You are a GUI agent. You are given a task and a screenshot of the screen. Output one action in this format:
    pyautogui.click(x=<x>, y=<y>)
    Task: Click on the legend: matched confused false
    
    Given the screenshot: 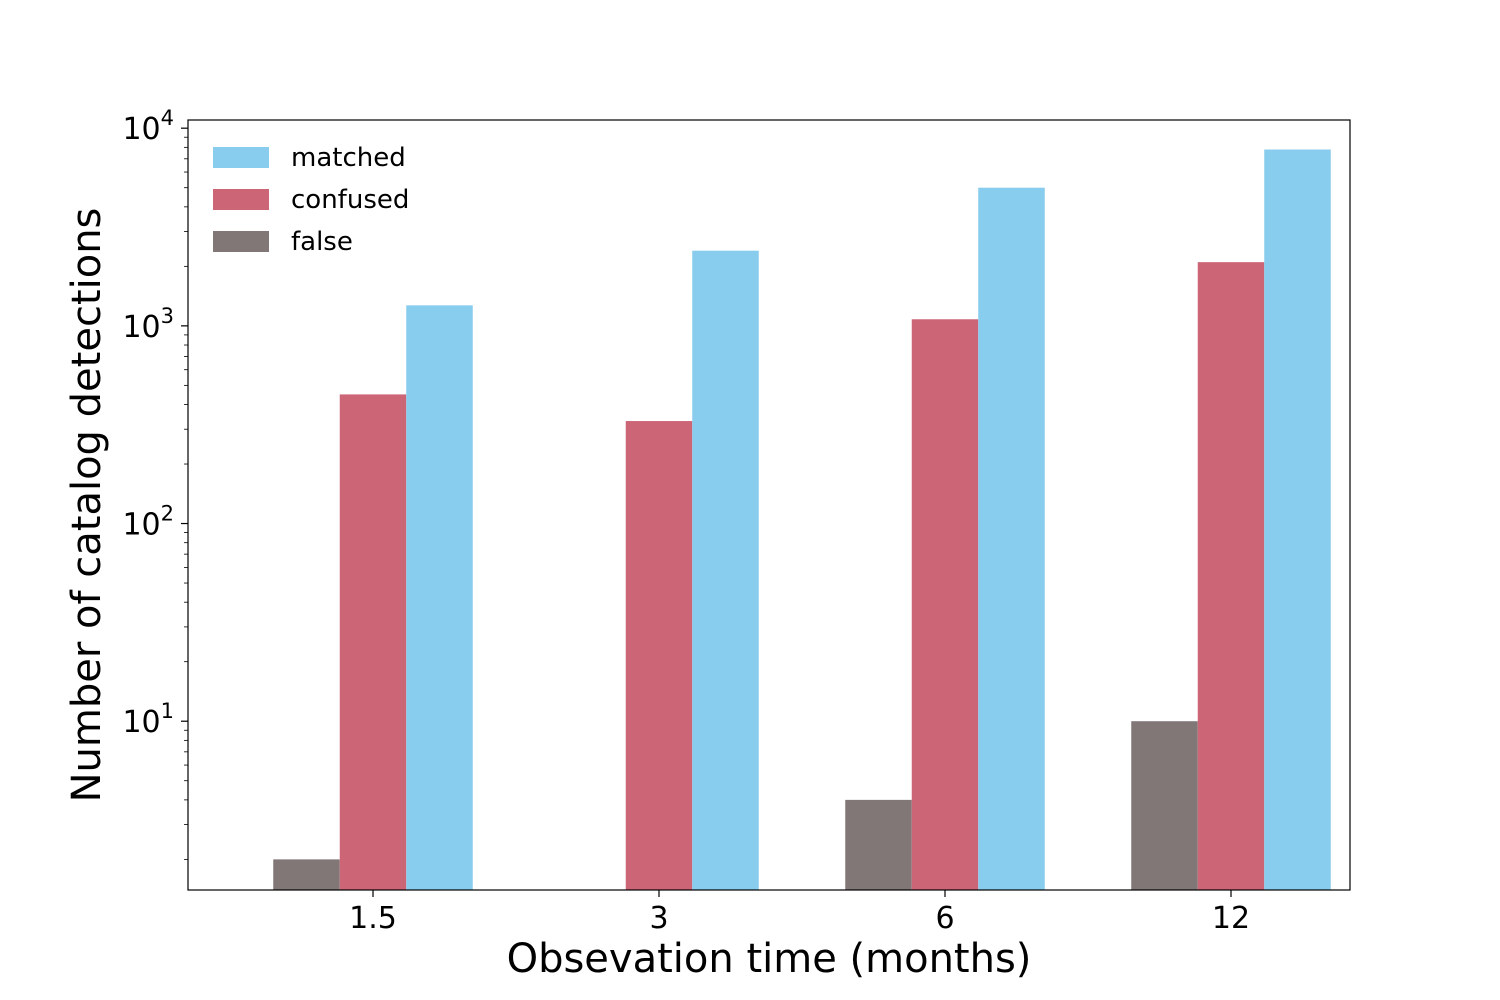 What is the action you would take?
    pyautogui.click(x=311, y=200)
    